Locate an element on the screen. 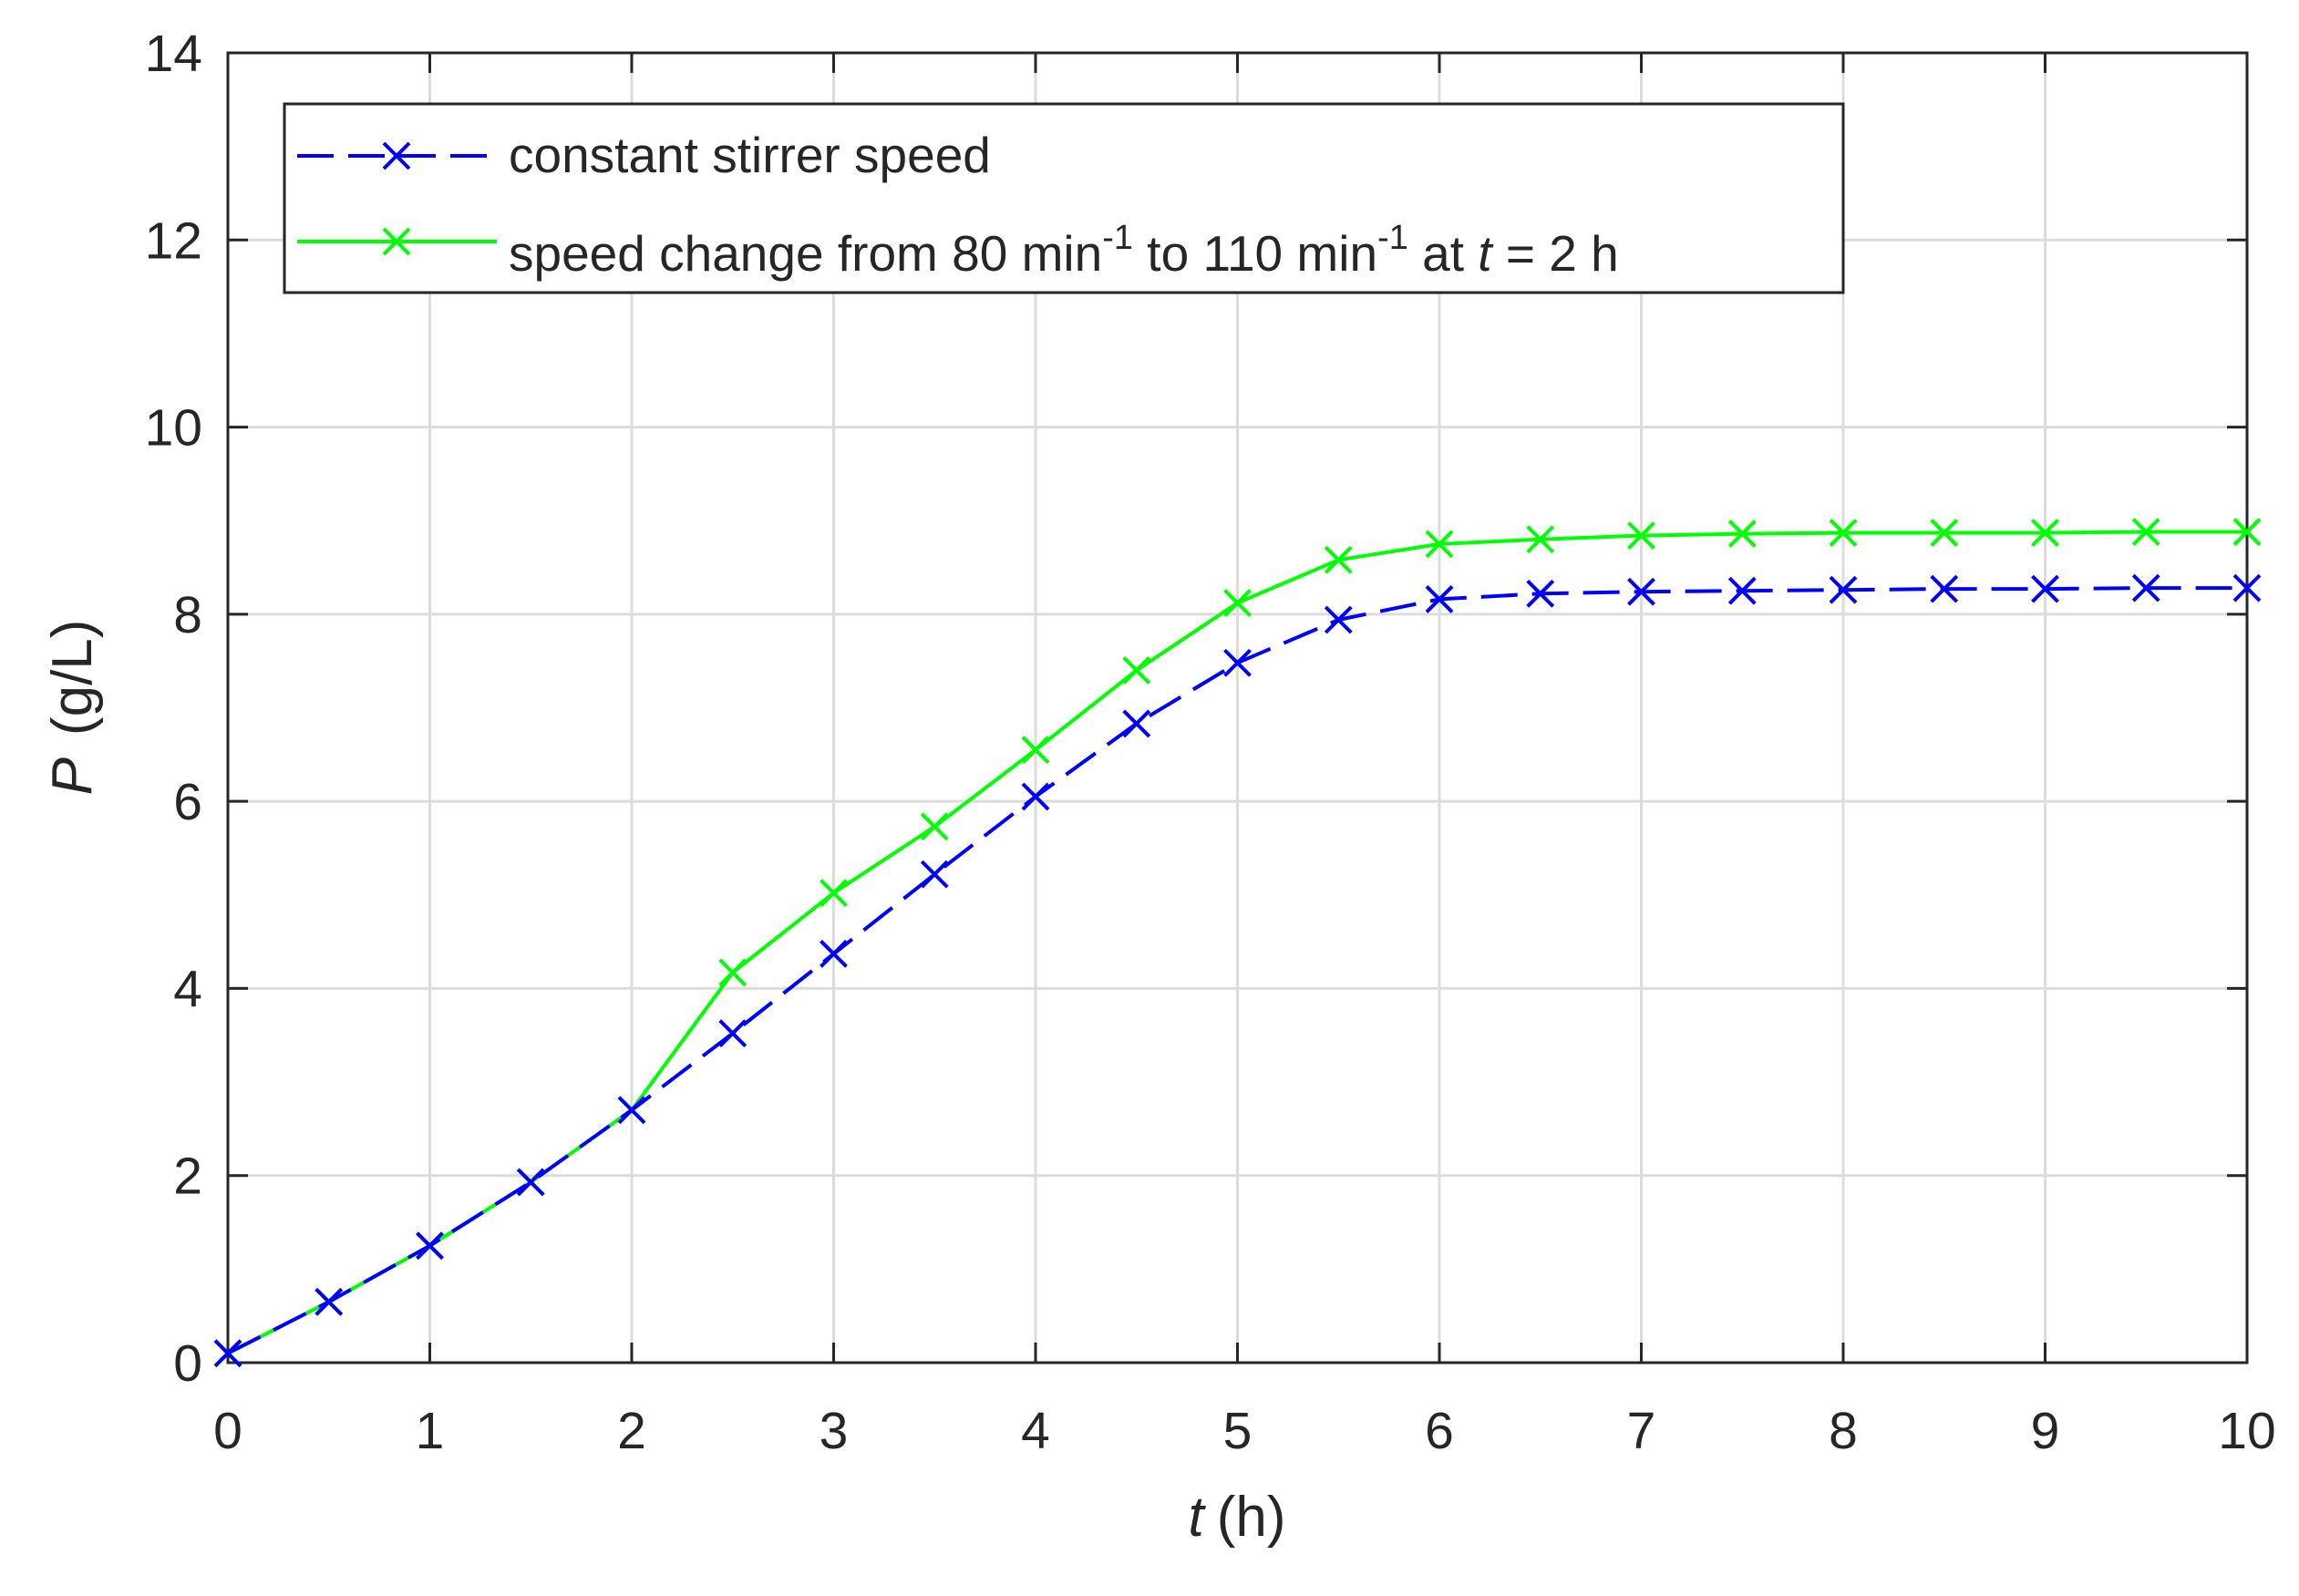 The image size is (2299, 1596). x-tick-label-10: 10 is located at coordinates (2246, 1431).